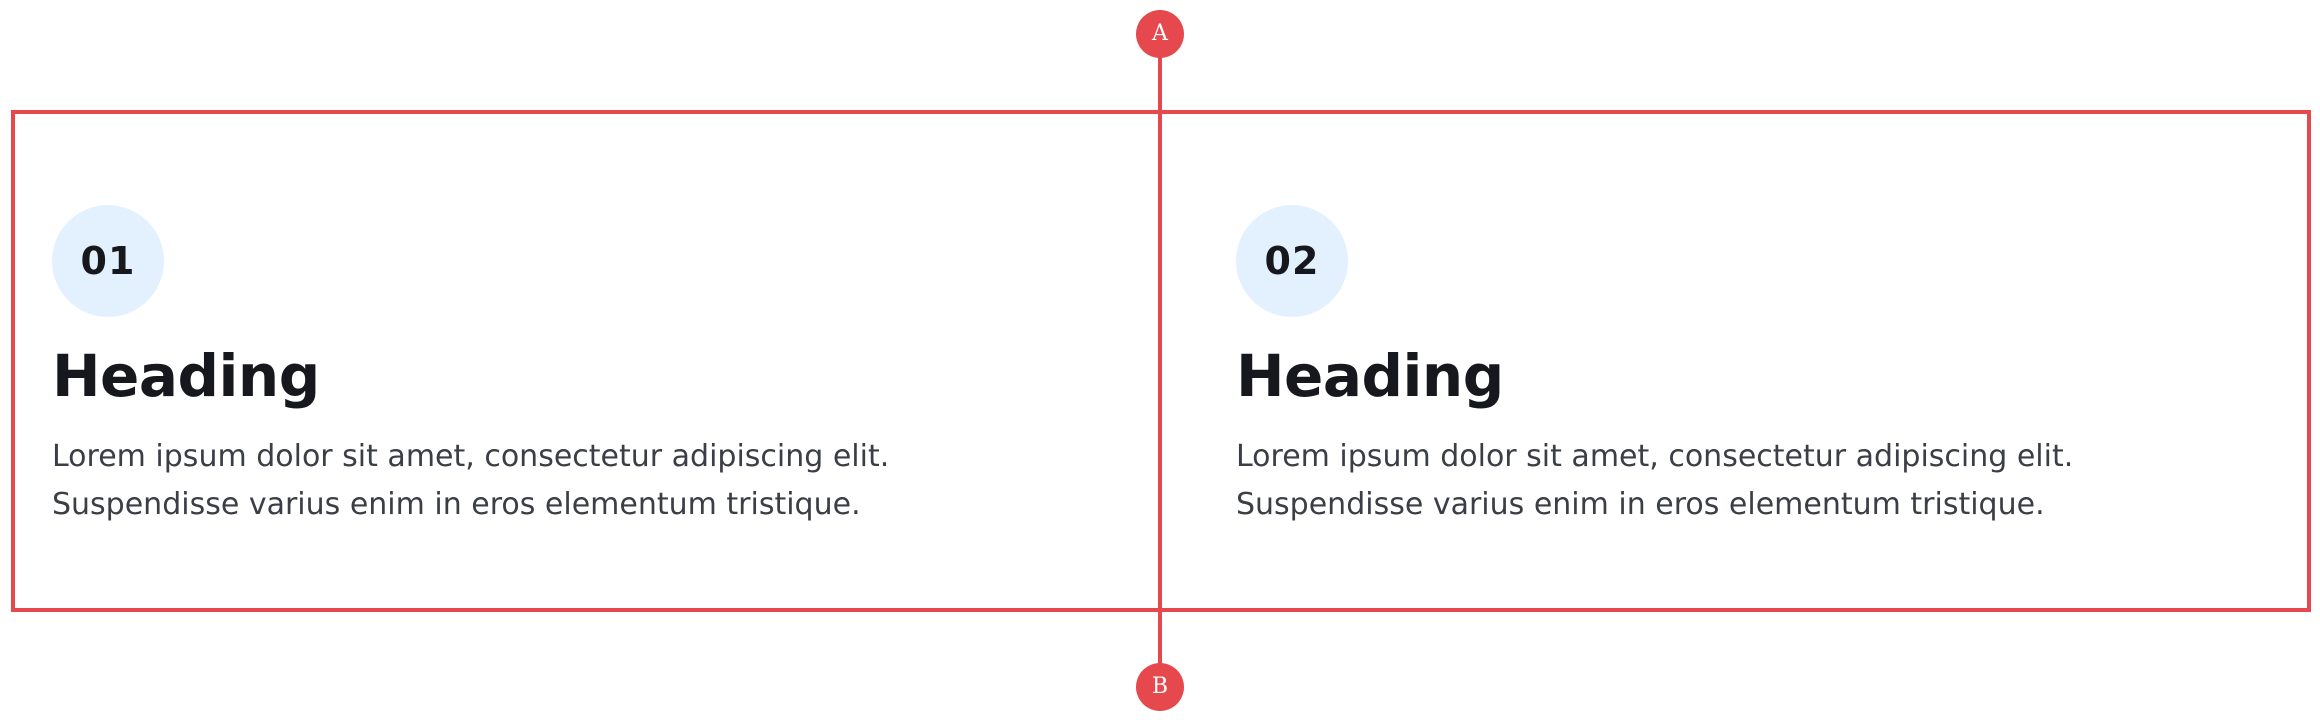 This screenshot has height=720, width=2320. Describe the element at coordinates (1160, 687) in the screenshot. I see `annotation-marker-b: B` at that location.